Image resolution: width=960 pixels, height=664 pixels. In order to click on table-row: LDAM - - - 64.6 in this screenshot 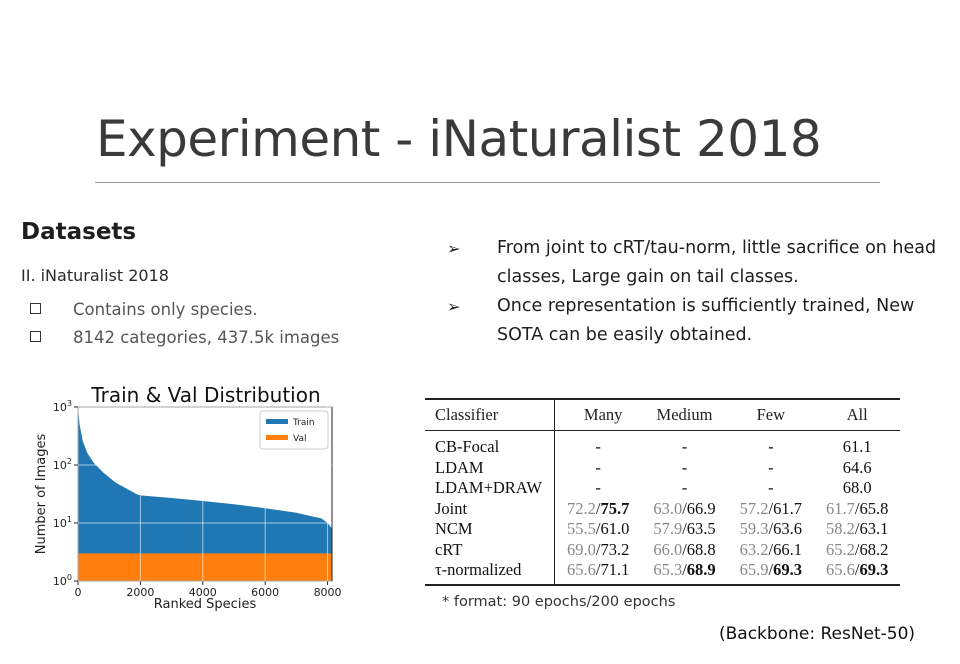, I will do `click(662, 468)`.